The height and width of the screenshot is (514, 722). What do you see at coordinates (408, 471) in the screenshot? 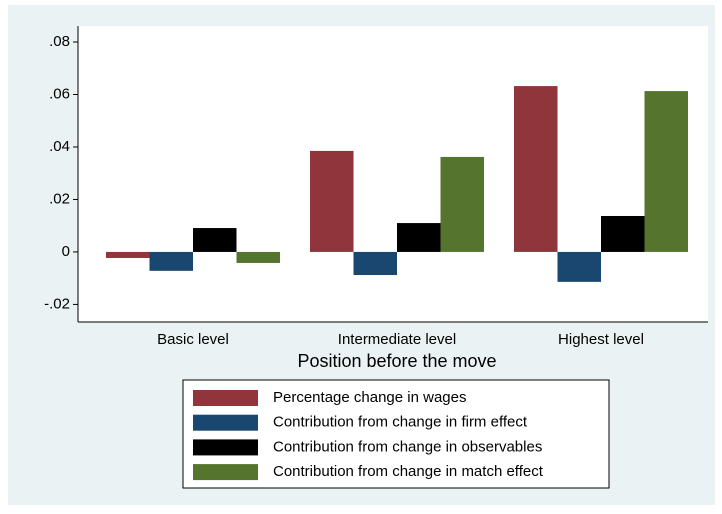
I see `legend-label: Contribution from change in match effect` at bounding box center [408, 471].